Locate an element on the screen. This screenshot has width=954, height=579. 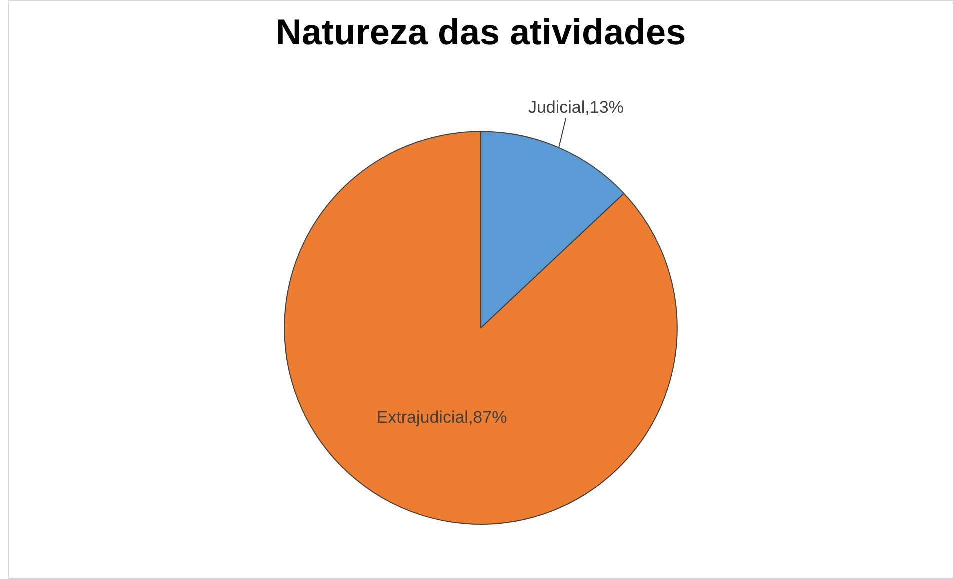
slice-label: Judicial,13% is located at coordinates (576, 107).